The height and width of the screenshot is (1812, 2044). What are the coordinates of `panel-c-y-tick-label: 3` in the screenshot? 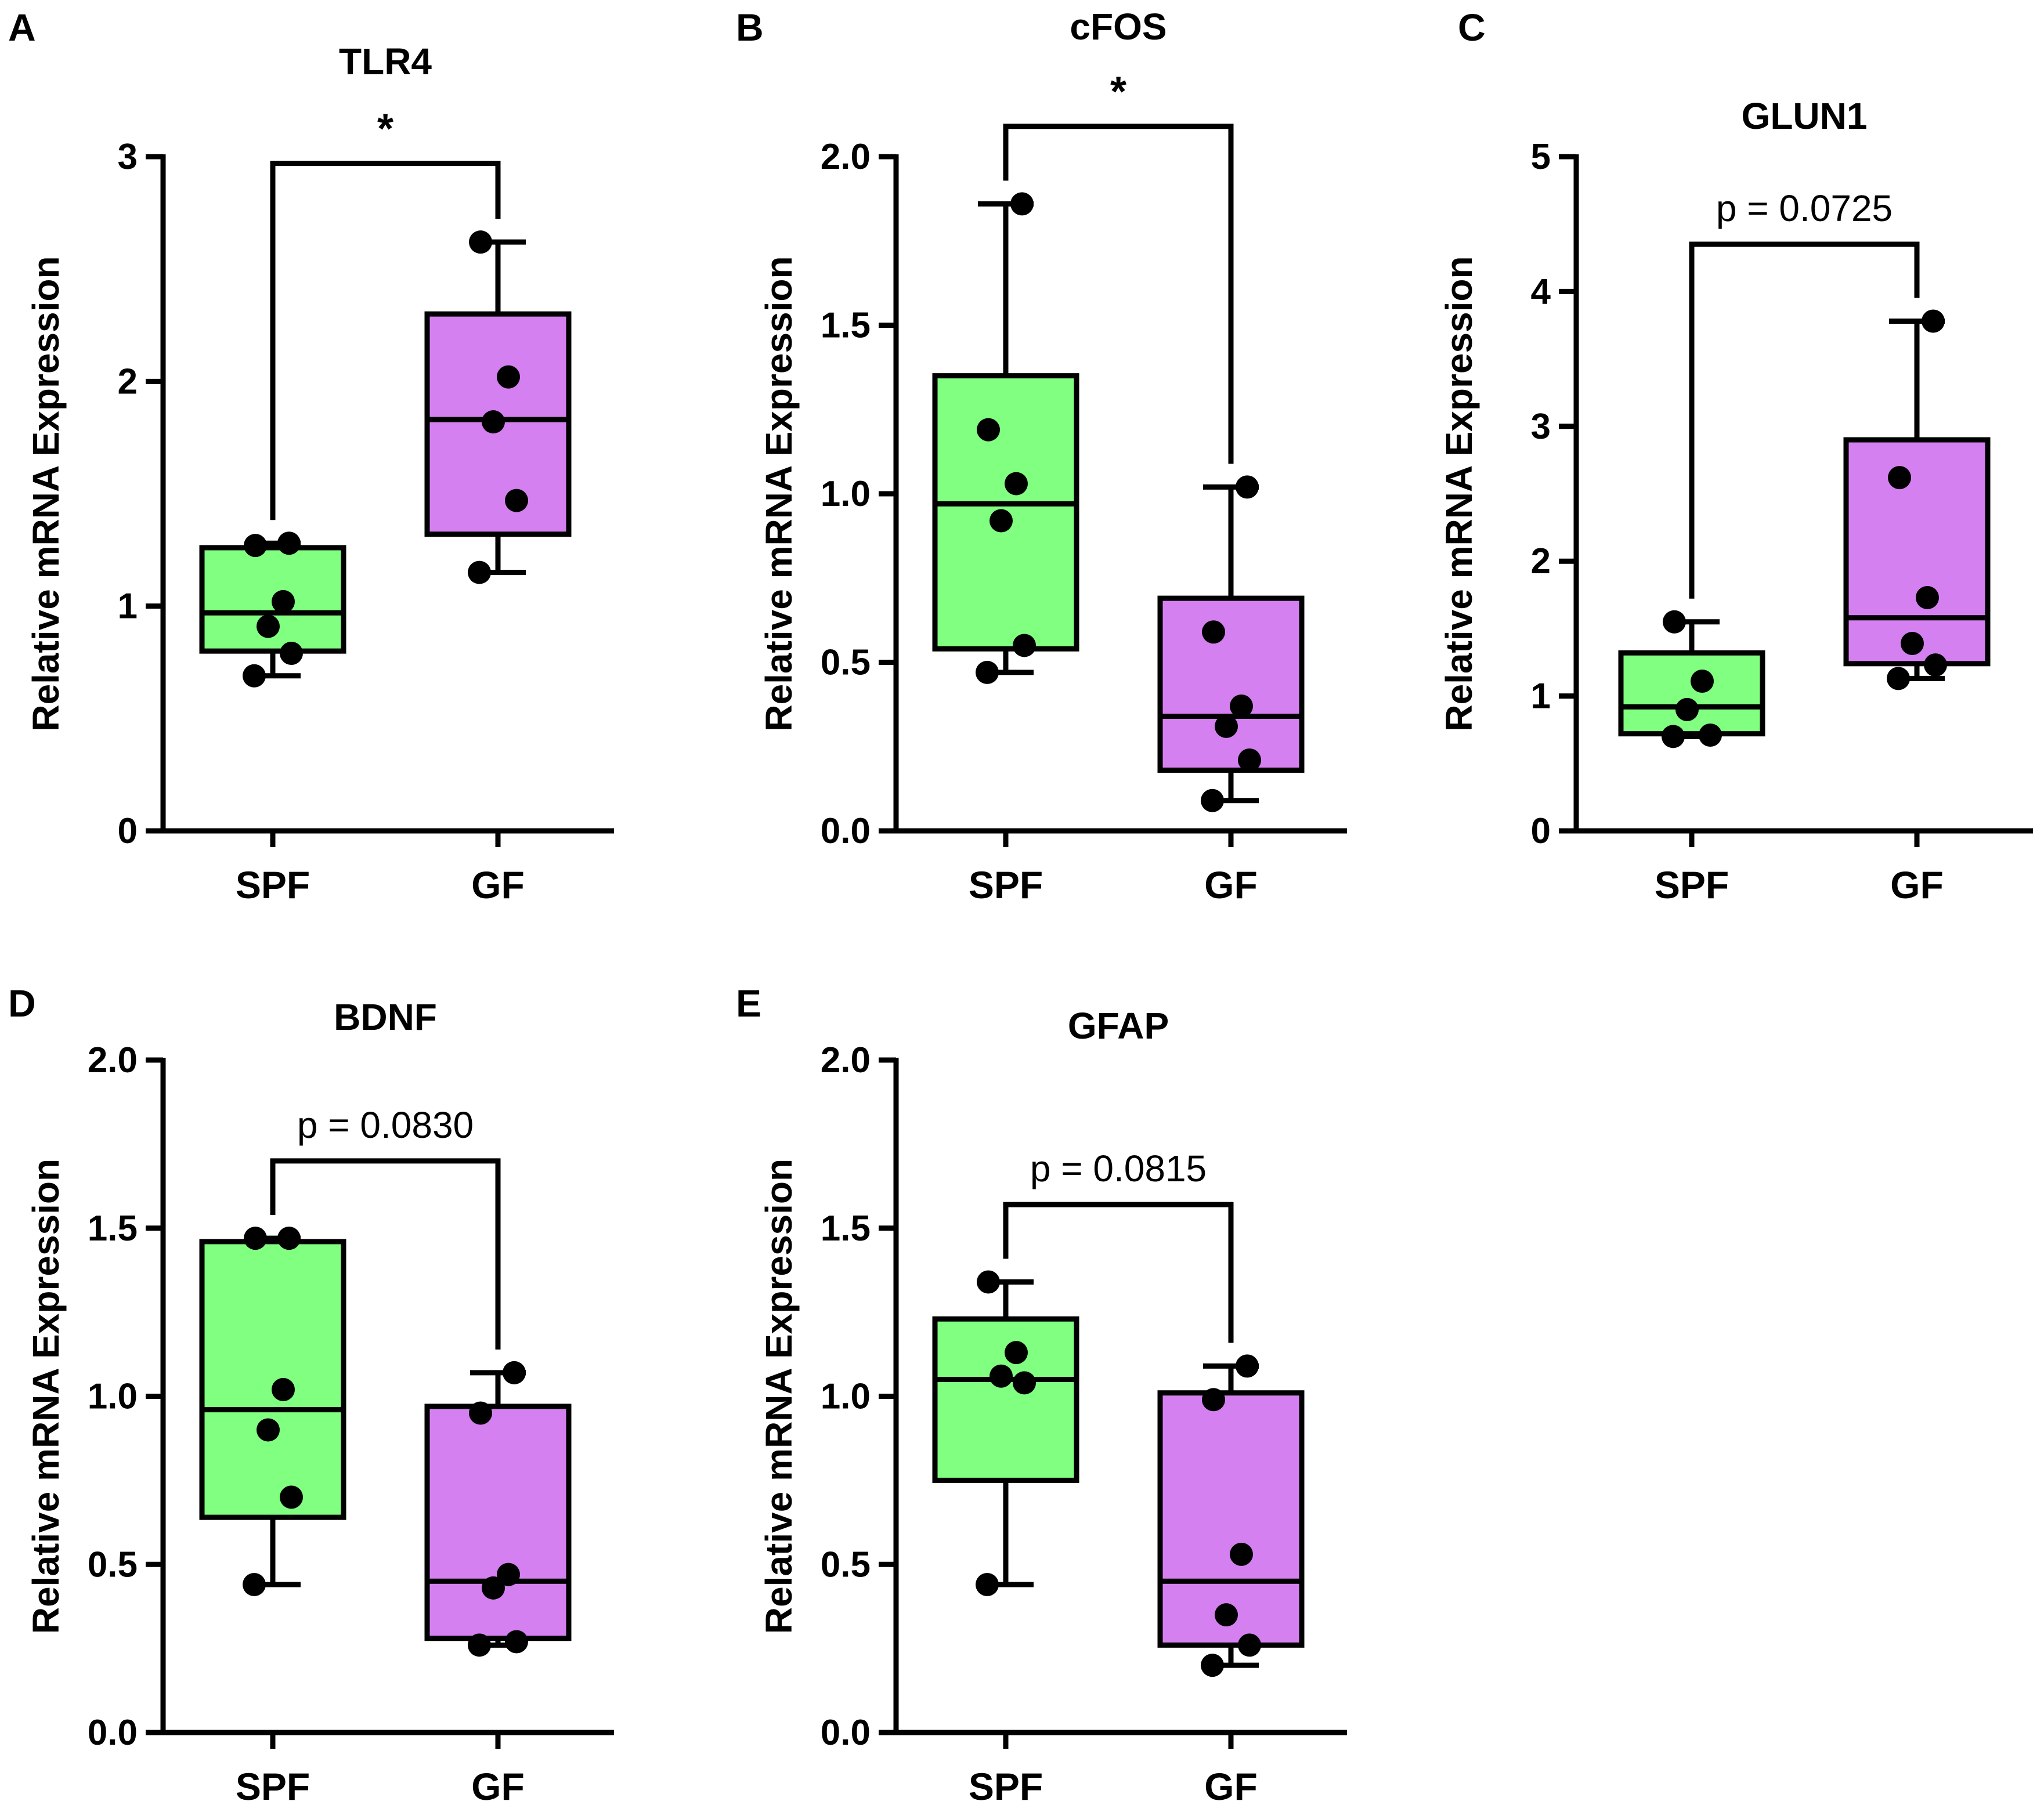 It's located at (1541, 427).